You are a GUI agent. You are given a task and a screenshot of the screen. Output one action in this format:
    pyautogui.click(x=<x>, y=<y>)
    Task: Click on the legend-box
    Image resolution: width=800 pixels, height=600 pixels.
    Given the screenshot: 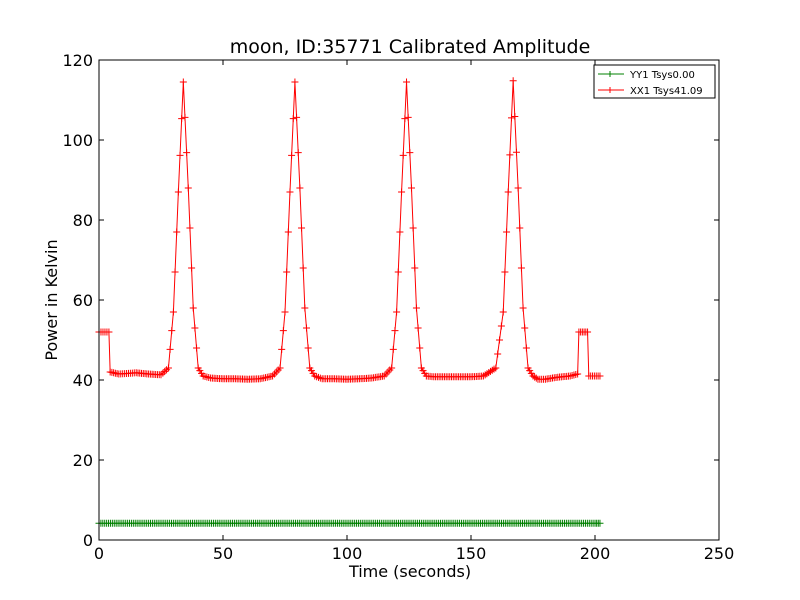 What is the action you would take?
    pyautogui.click(x=654, y=81)
    